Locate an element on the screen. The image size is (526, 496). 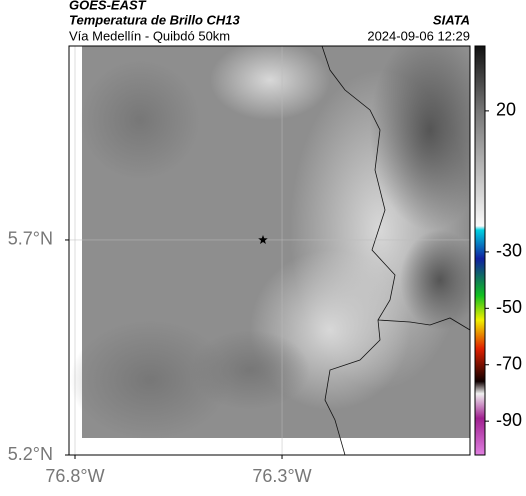
location-marker is located at coordinates (263, 239).